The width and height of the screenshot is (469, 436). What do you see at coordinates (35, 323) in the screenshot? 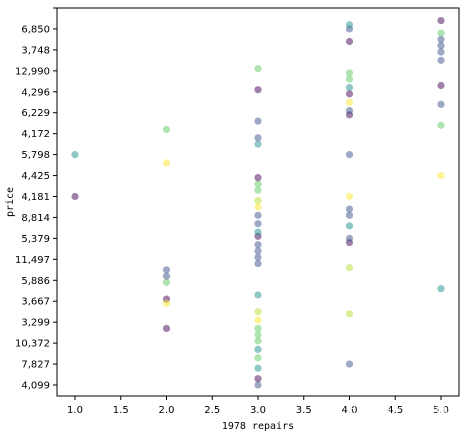
I see `y-tick-label: 3,299` at bounding box center [35, 323].